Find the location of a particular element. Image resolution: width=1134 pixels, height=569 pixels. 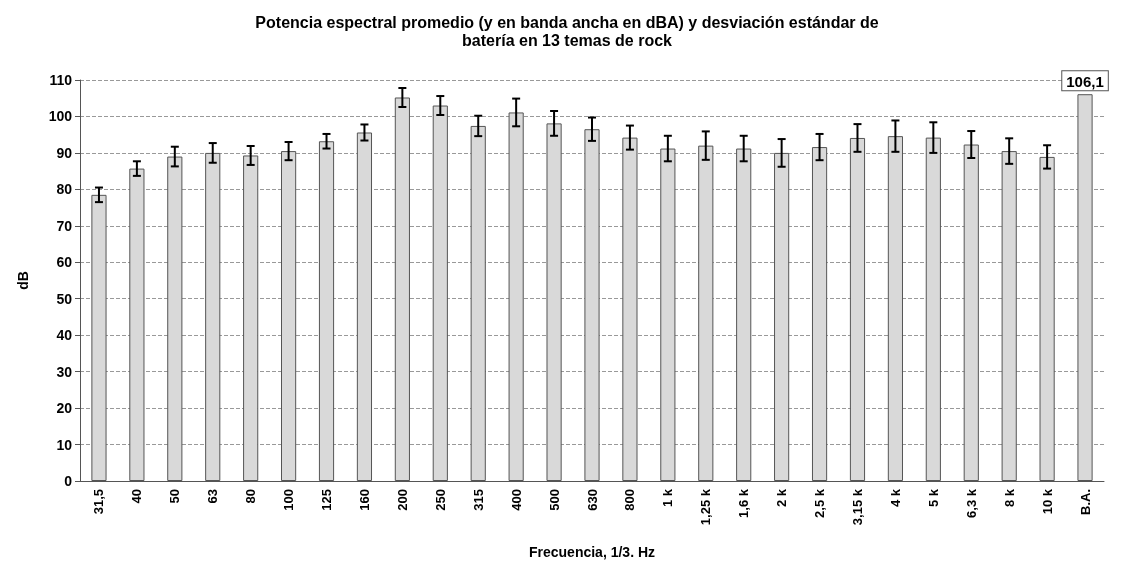

y-tick-label: 30 is located at coordinates (64, 371).